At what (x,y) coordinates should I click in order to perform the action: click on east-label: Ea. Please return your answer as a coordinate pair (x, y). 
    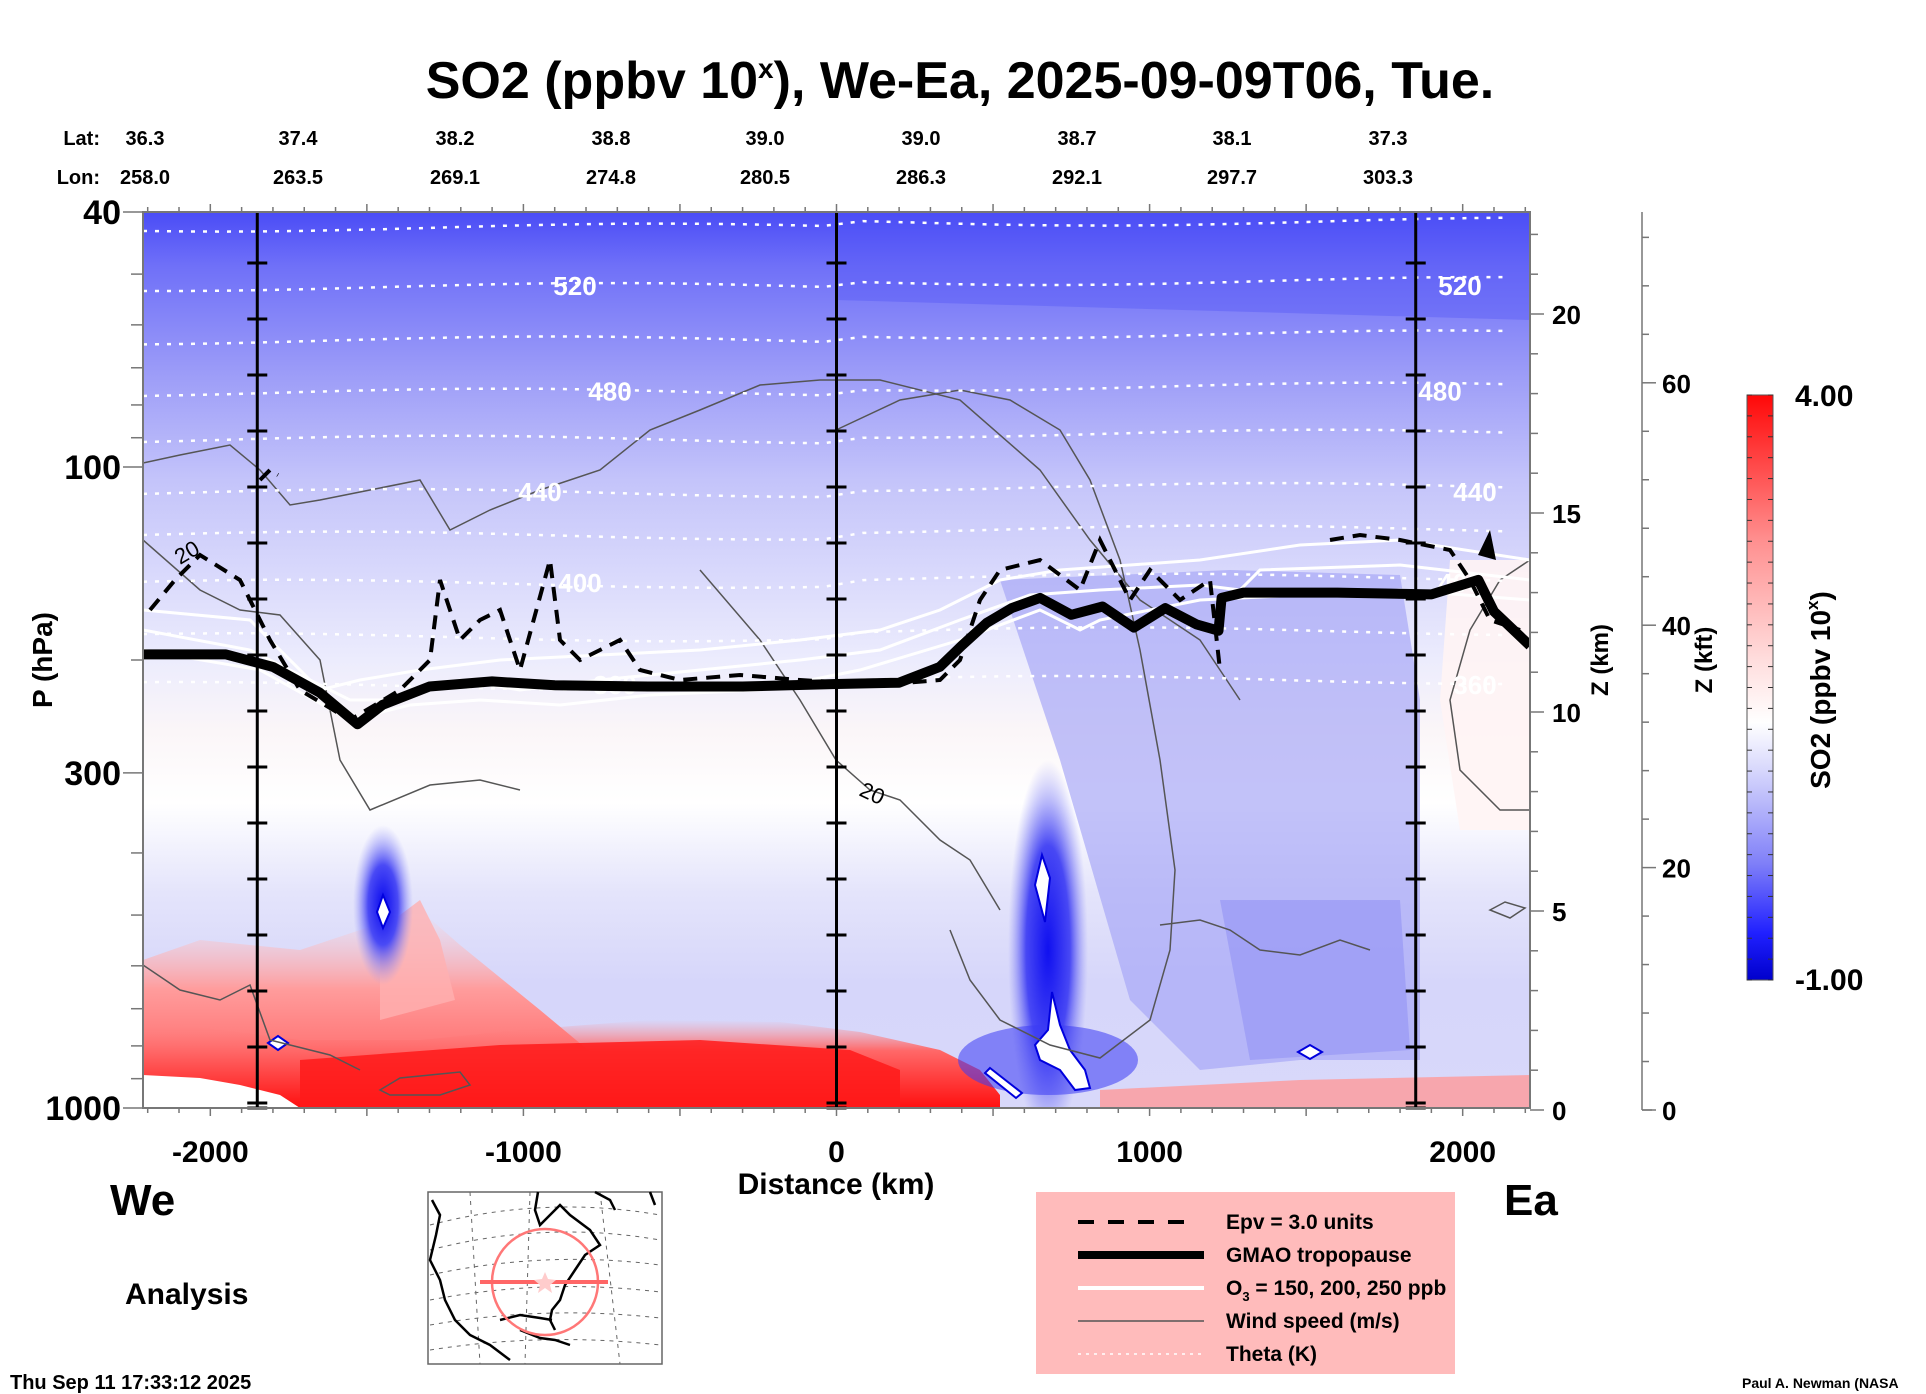
    Looking at the image, I should click on (1531, 1200).